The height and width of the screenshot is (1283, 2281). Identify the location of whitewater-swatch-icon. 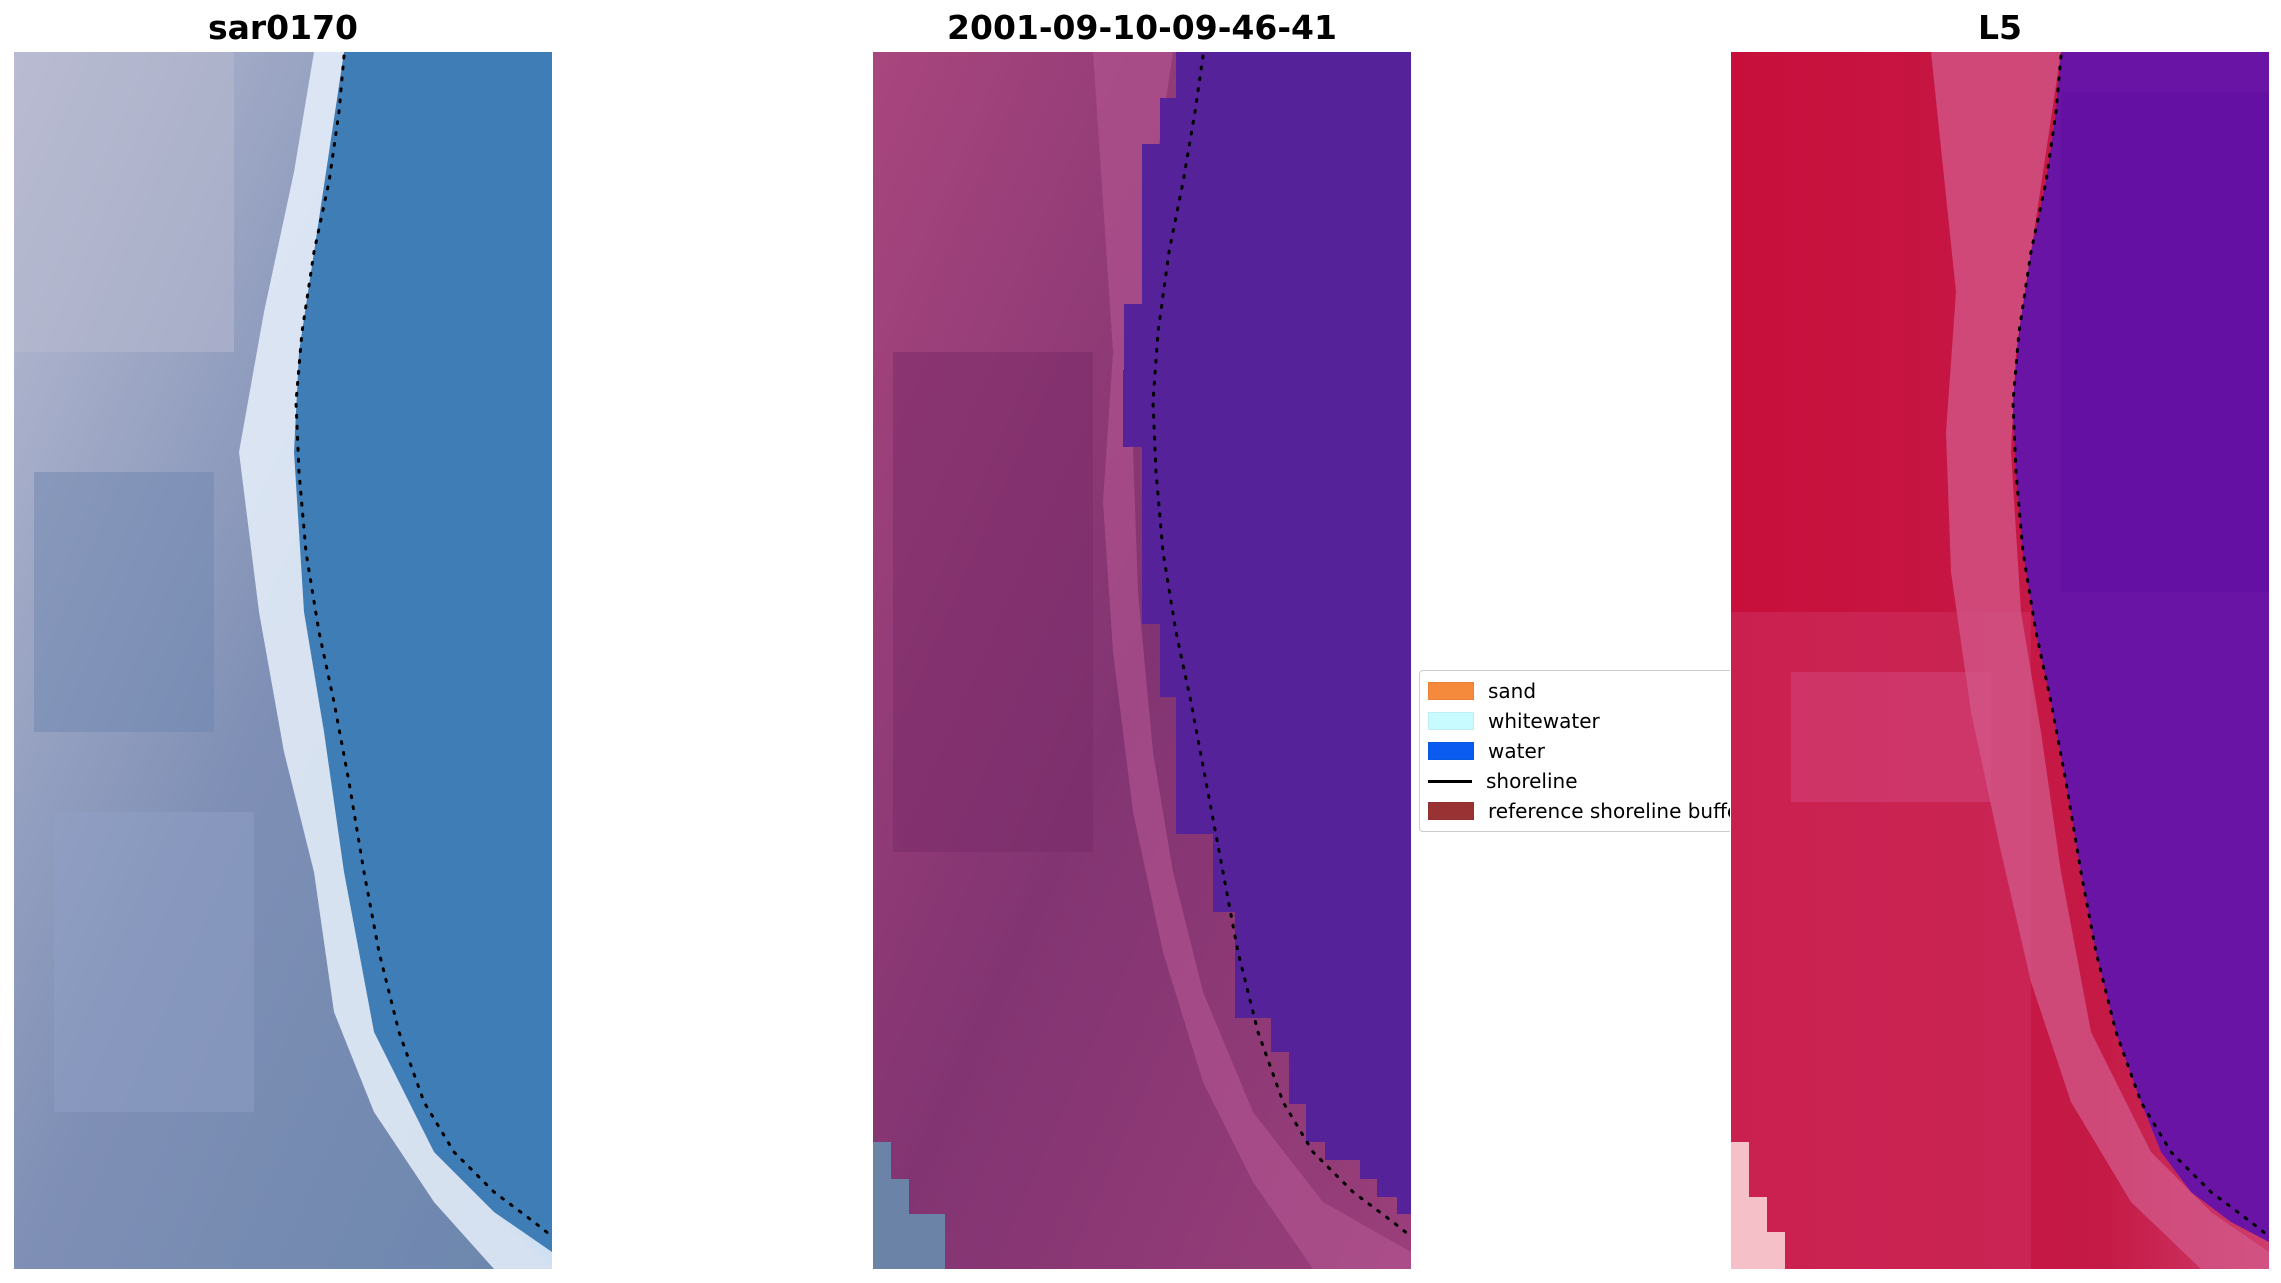
(1451, 721).